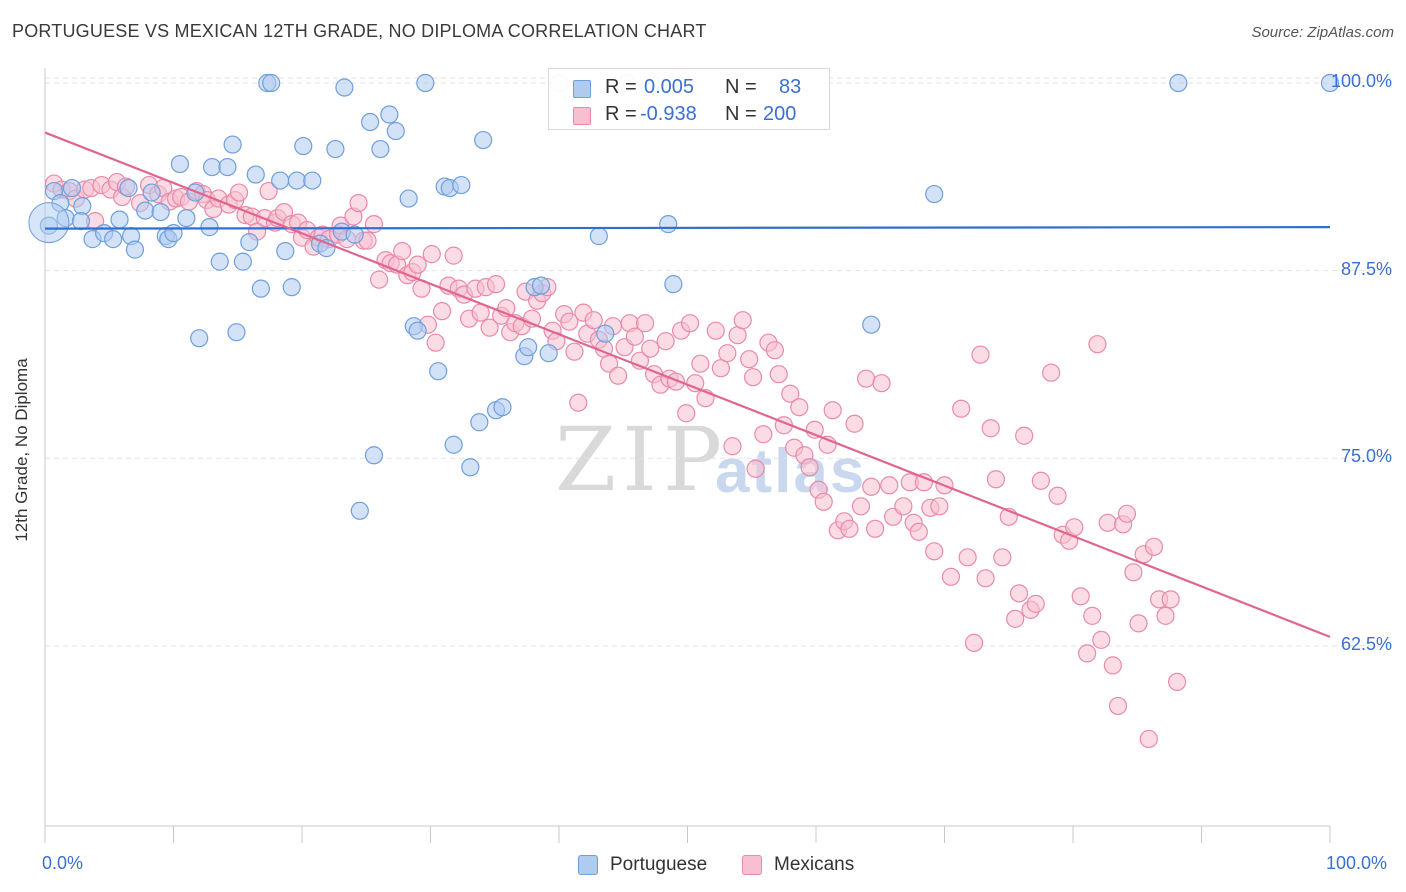 The image size is (1406, 892). What do you see at coordinates (582, 116) in the screenshot?
I see `mexicans-swatch` at bounding box center [582, 116].